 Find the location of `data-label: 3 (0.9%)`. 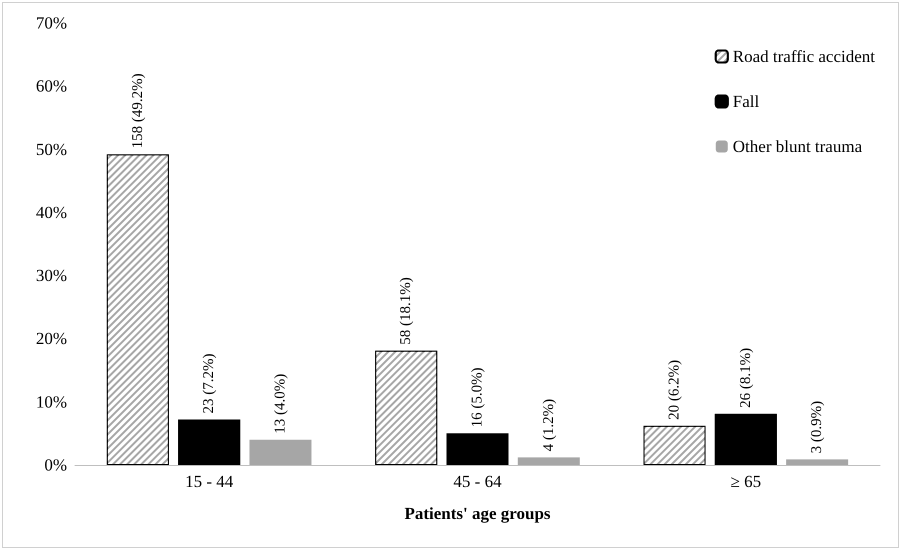

data-label: 3 (0.9%) is located at coordinates (817, 427).